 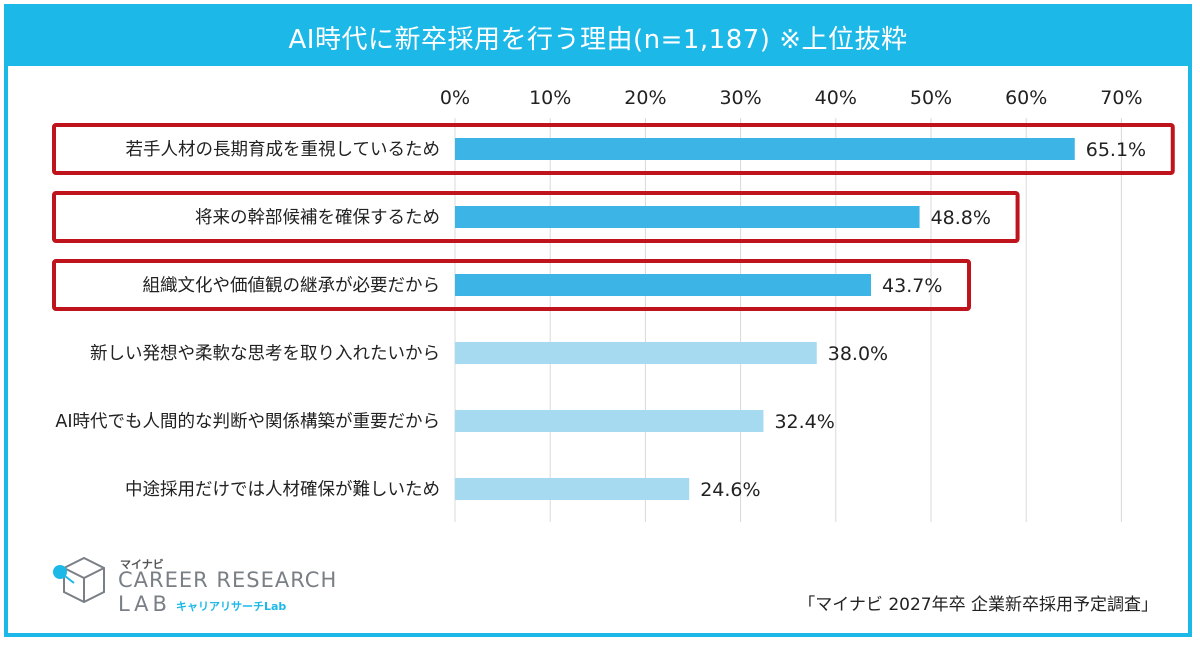 What do you see at coordinates (1121, 98) in the screenshot?
I see `x-tick-label: 70%` at bounding box center [1121, 98].